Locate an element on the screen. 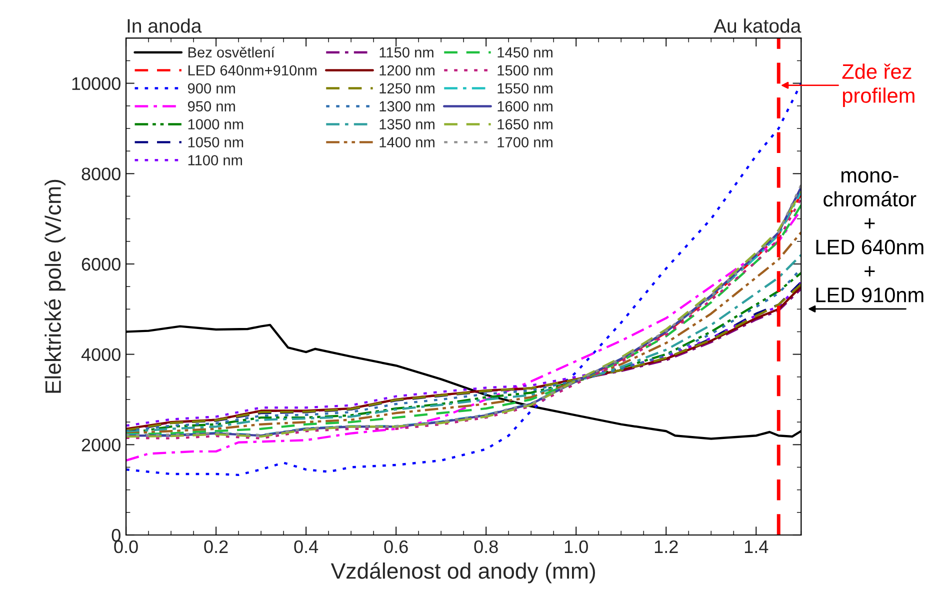 This screenshot has width=937, height=605. x-tick-label: 0.4 is located at coordinates (306, 547).